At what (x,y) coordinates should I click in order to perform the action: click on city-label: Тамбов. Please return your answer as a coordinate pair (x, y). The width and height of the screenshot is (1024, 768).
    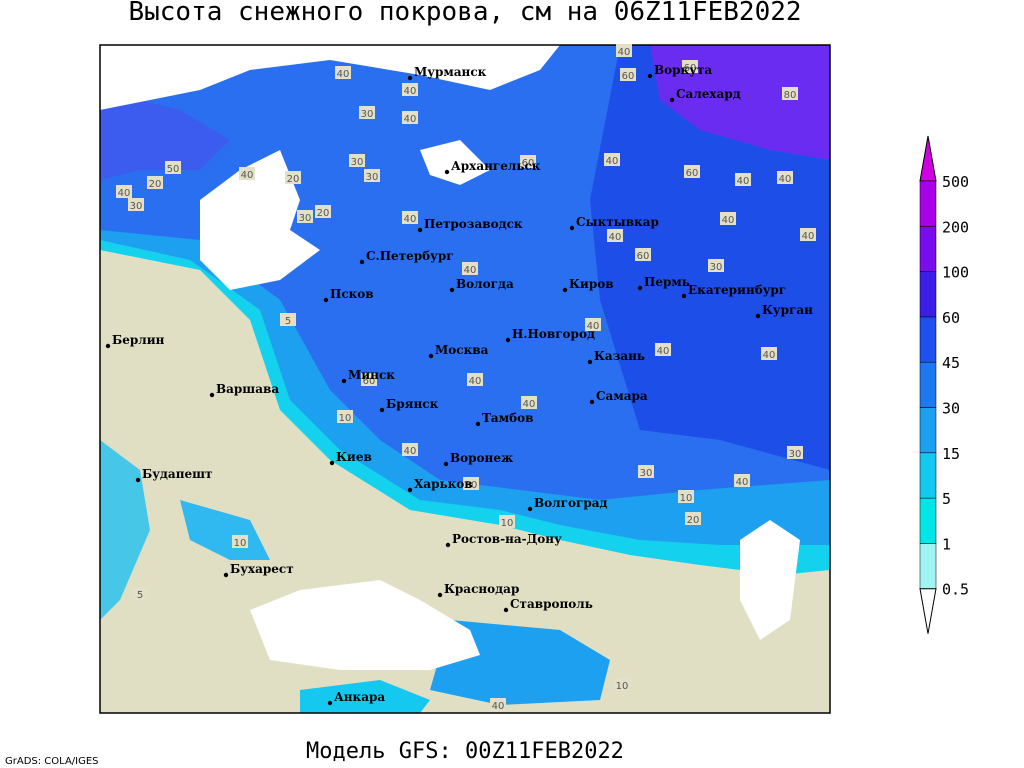
    Looking at the image, I should click on (507, 418).